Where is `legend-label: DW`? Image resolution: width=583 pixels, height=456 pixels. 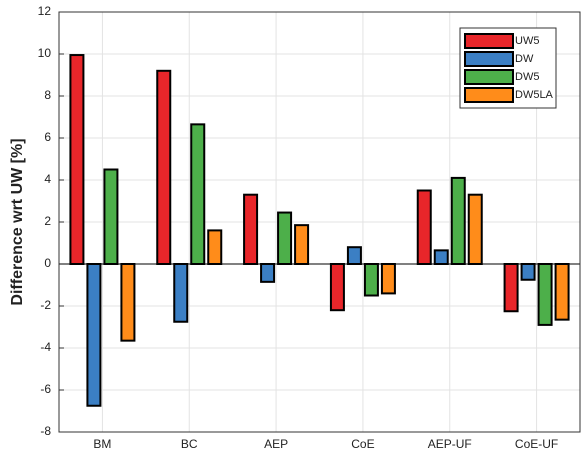
legend-label: DW is located at coordinates (524, 59).